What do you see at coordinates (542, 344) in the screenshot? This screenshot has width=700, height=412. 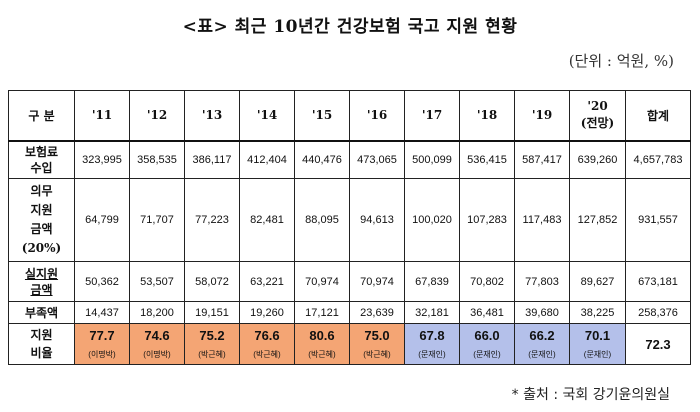 I see `ratio-cell: 66.2 (문재인)` at bounding box center [542, 344].